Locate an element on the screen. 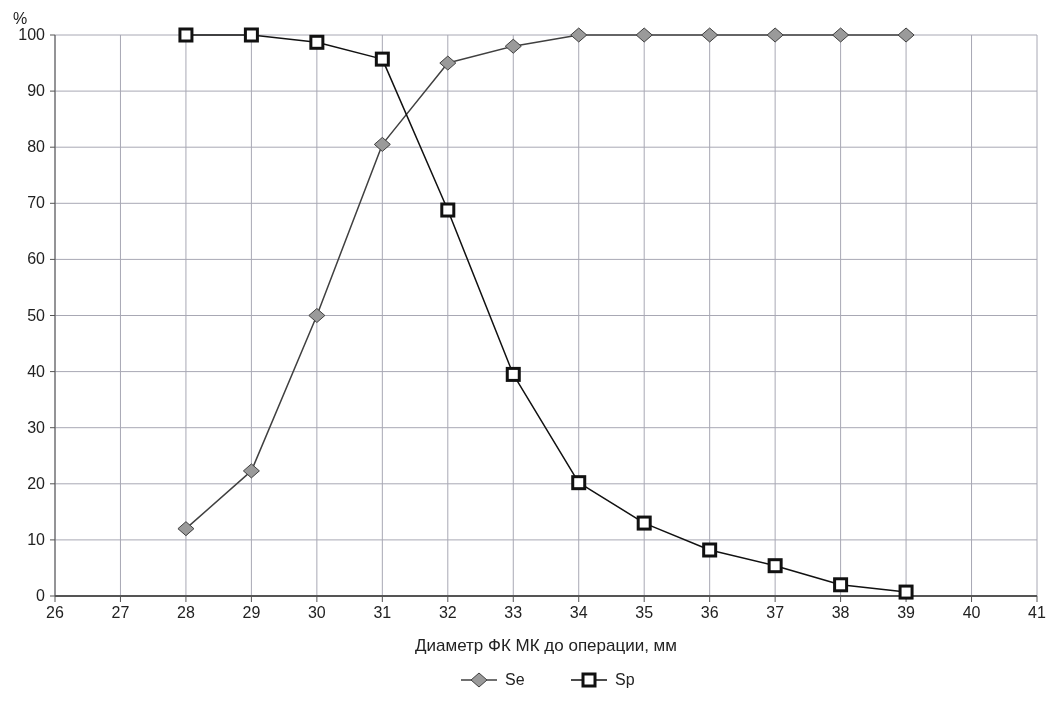  x-tick-label: 39 is located at coordinates (906, 612).